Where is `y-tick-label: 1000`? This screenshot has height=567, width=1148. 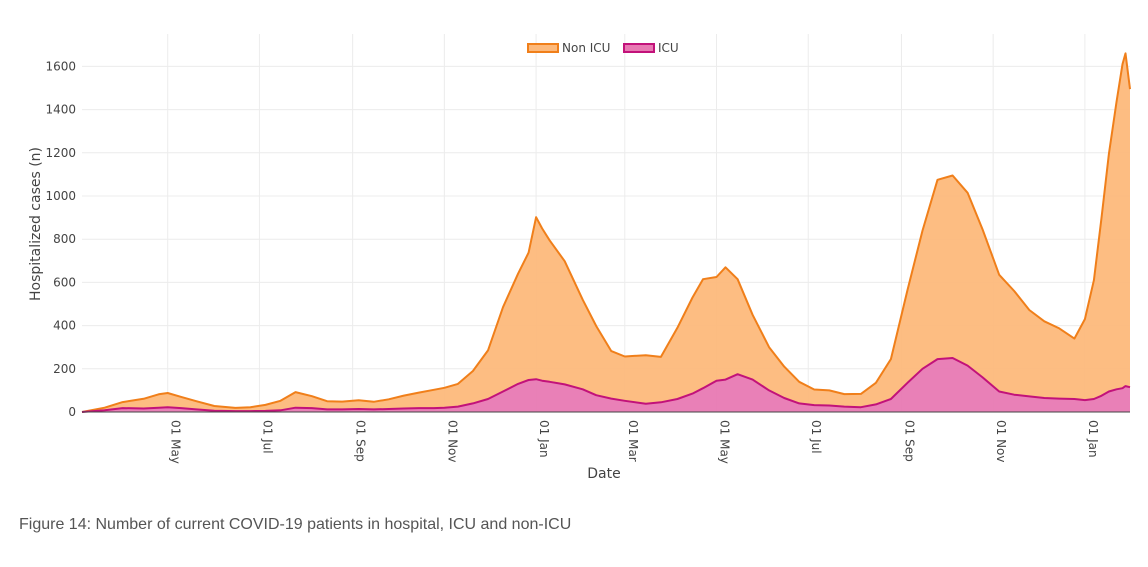
y-tick-label: 1000 is located at coordinates (60, 196).